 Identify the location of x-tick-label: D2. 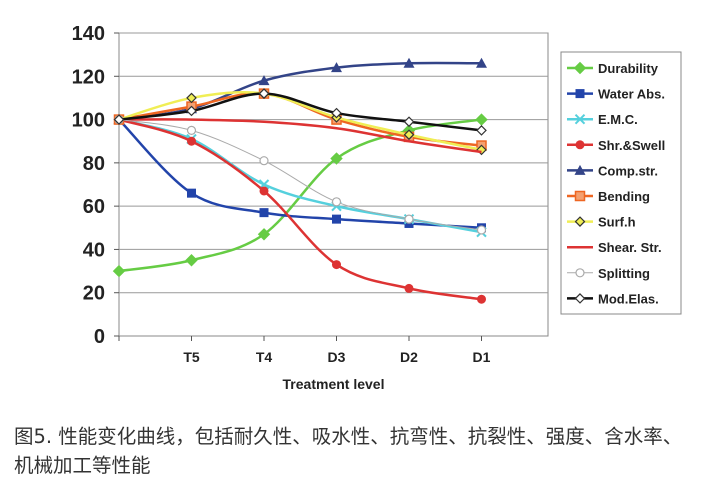
(409, 357).